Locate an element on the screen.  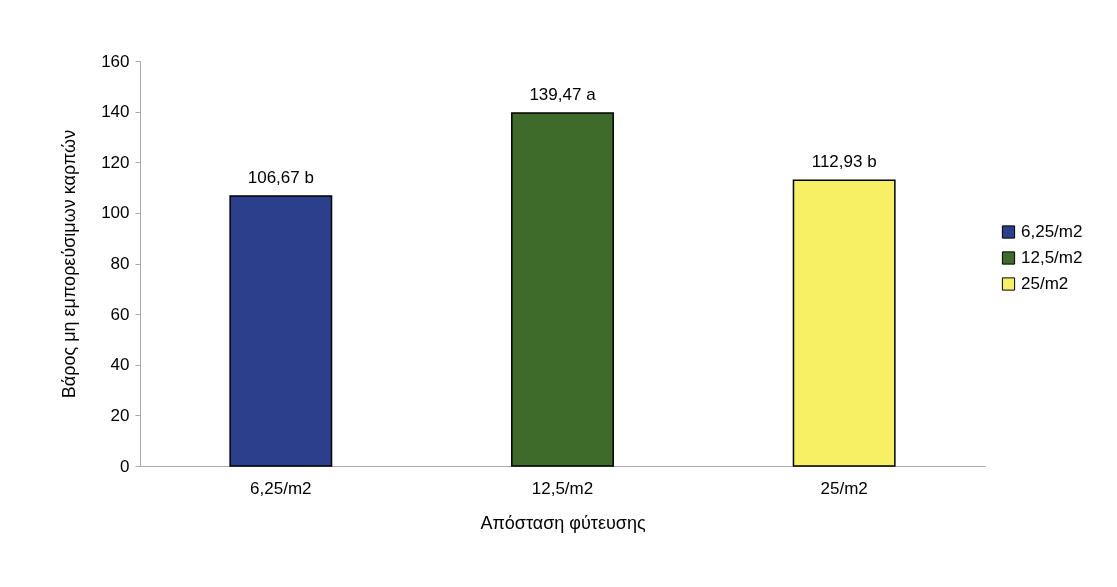
y-tick-label: 20 is located at coordinates (120, 415).